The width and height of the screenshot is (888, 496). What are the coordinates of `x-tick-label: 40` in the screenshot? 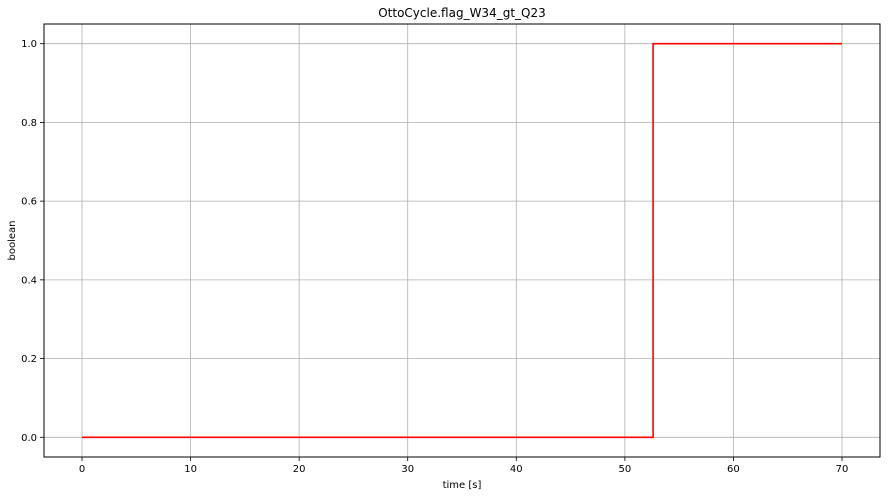 It's located at (516, 469).